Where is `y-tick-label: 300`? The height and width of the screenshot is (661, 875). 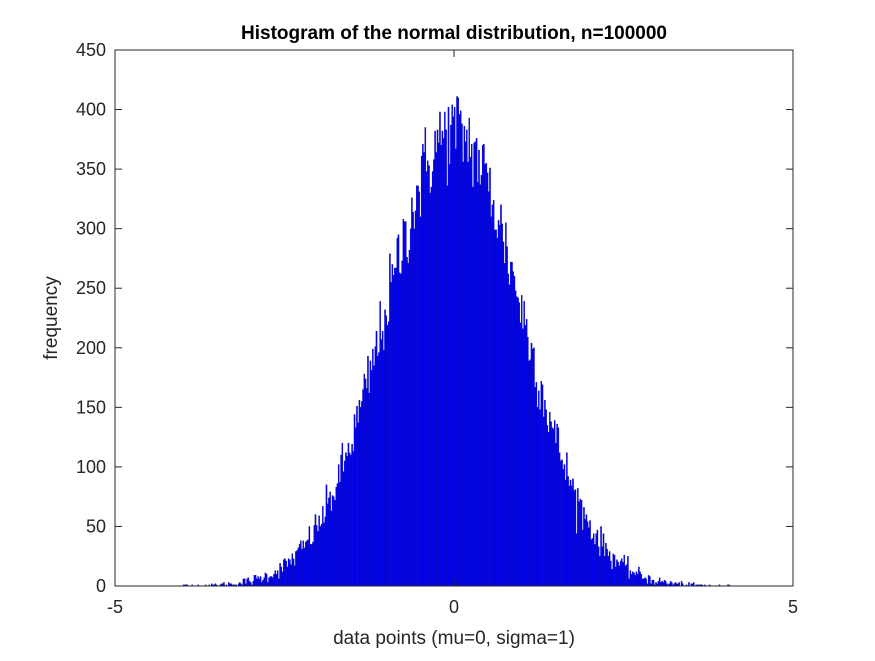 y-tick-label: 300 is located at coordinates (91, 229).